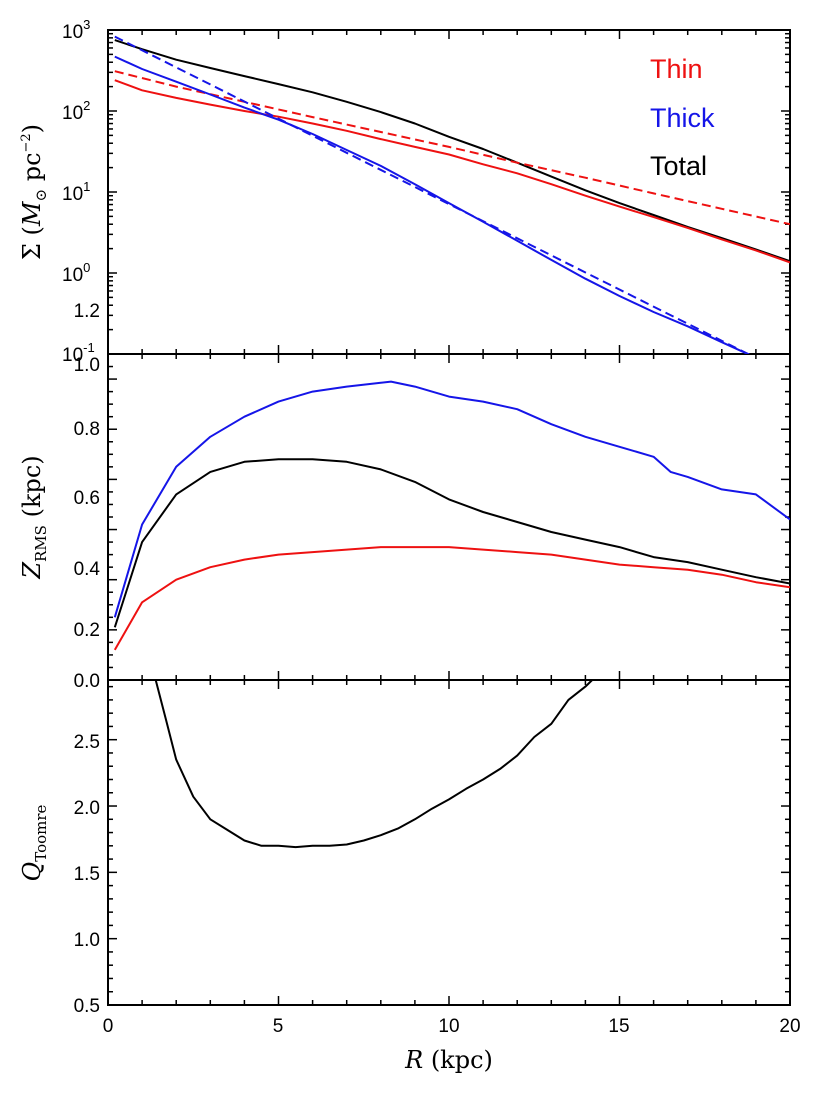 This screenshot has width=830, height=1095. Describe the element at coordinates (108, 1026) in the screenshot. I see `xtick-label: 0` at that location.